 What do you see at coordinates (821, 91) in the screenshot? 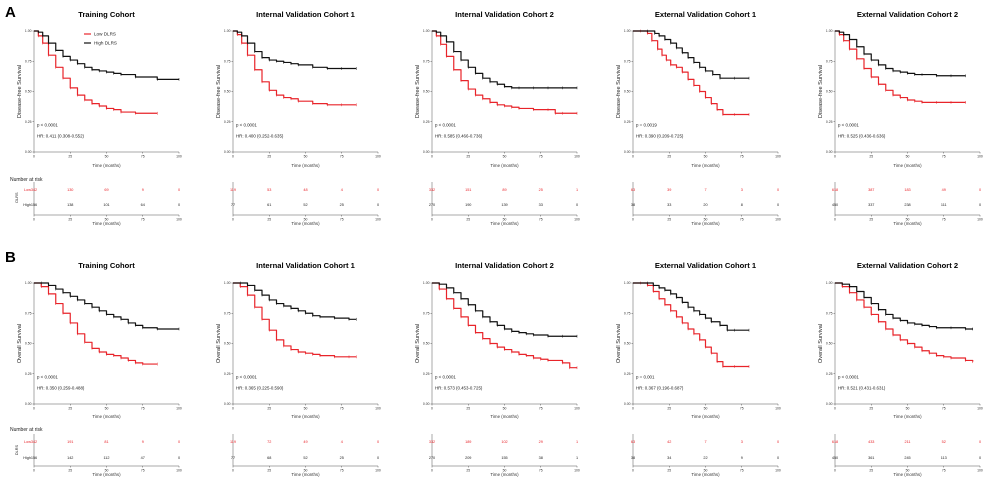
I see `y-axis-label: Disease-free Survival` at bounding box center [821, 91].